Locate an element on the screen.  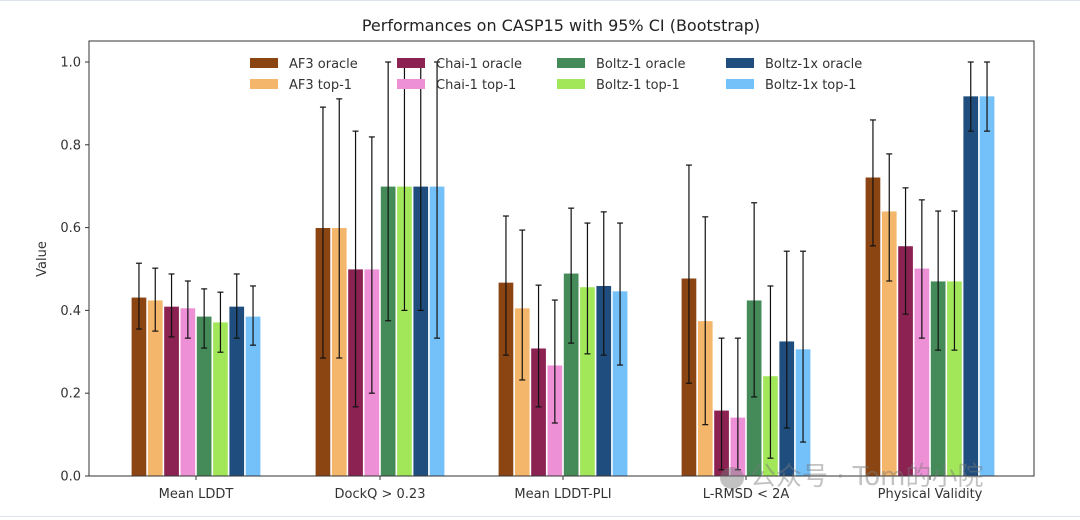
wechat-icon is located at coordinates (732, 477).